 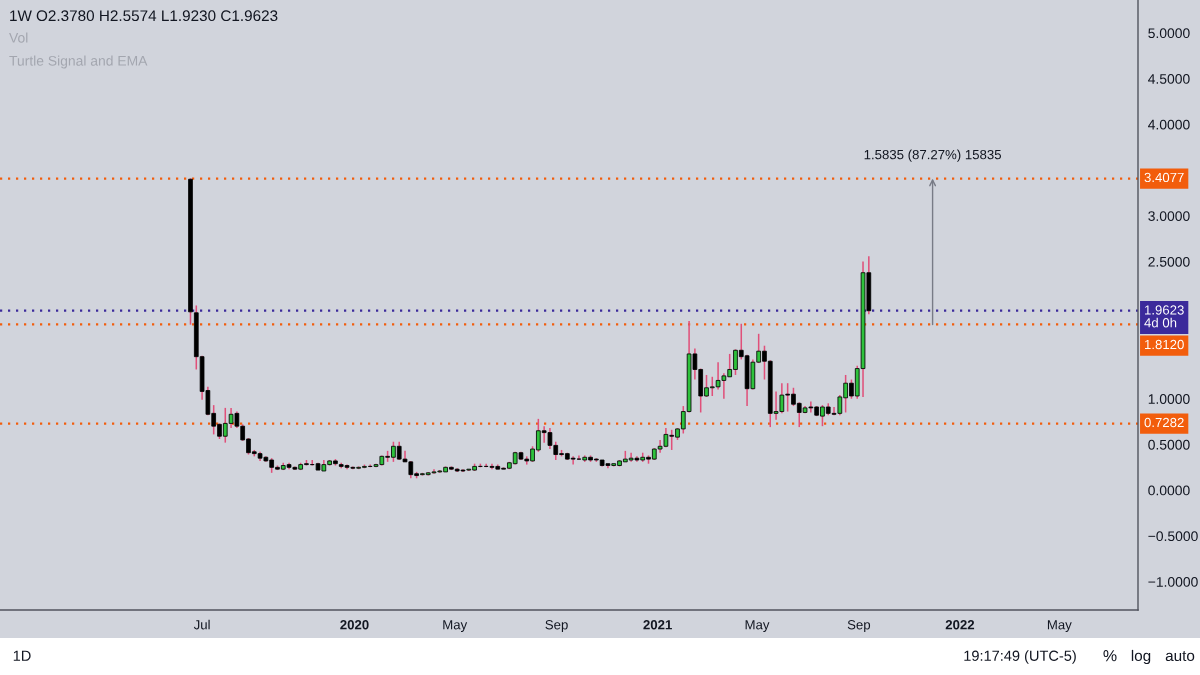 What do you see at coordinates (1164, 422) in the screenshot?
I see `ref-line-label: 0.7282` at bounding box center [1164, 422].